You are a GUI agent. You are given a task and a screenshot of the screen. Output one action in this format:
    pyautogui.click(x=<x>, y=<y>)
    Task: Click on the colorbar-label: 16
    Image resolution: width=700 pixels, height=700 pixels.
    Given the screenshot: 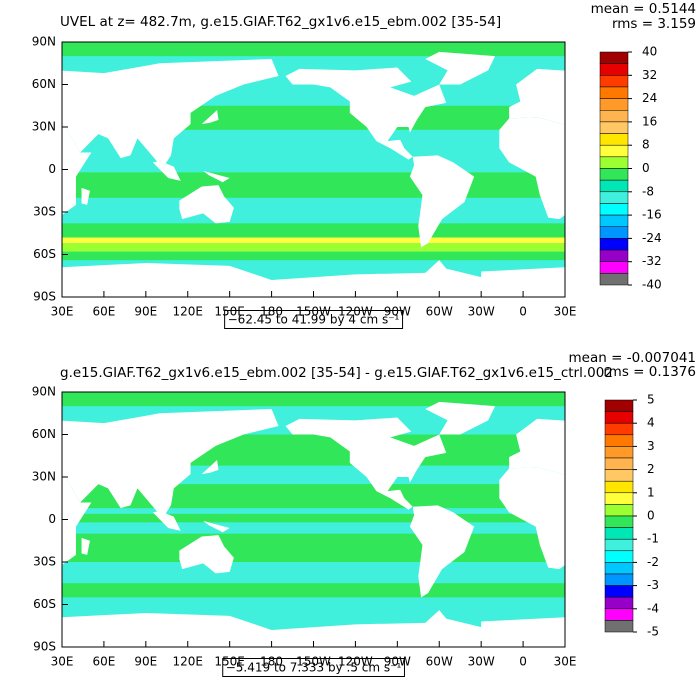 What is the action you would take?
    pyautogui.click(x=649, y=121)
    